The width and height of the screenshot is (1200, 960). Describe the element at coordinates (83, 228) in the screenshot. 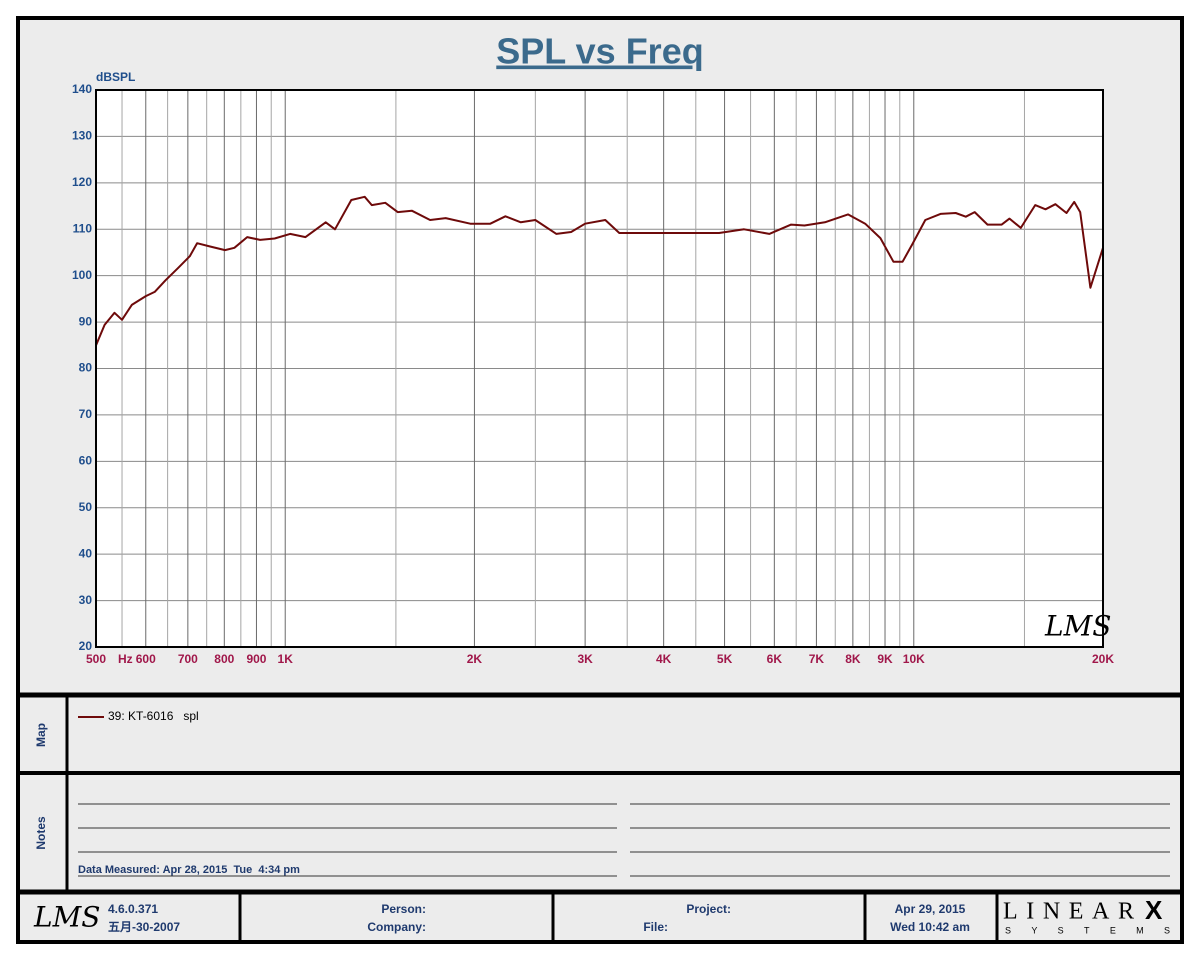

I see `y-tick-label: 110` at that location.